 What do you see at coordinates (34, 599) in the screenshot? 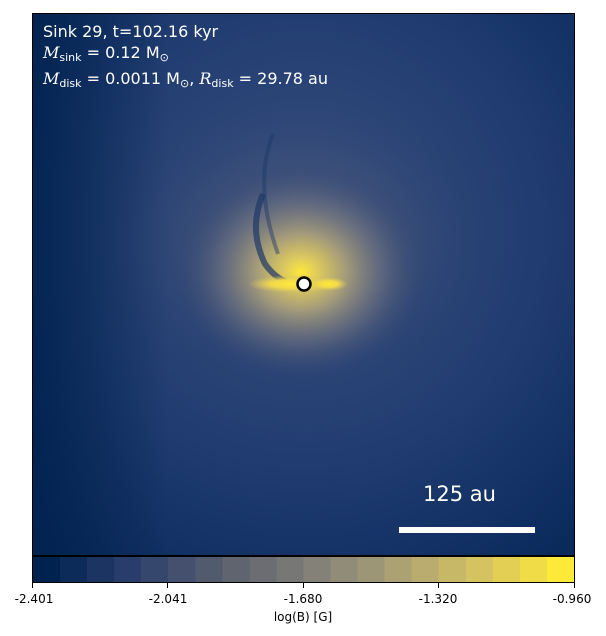
I see `colorbar-tick-label: -2.401` at bounding box center [34, 599].